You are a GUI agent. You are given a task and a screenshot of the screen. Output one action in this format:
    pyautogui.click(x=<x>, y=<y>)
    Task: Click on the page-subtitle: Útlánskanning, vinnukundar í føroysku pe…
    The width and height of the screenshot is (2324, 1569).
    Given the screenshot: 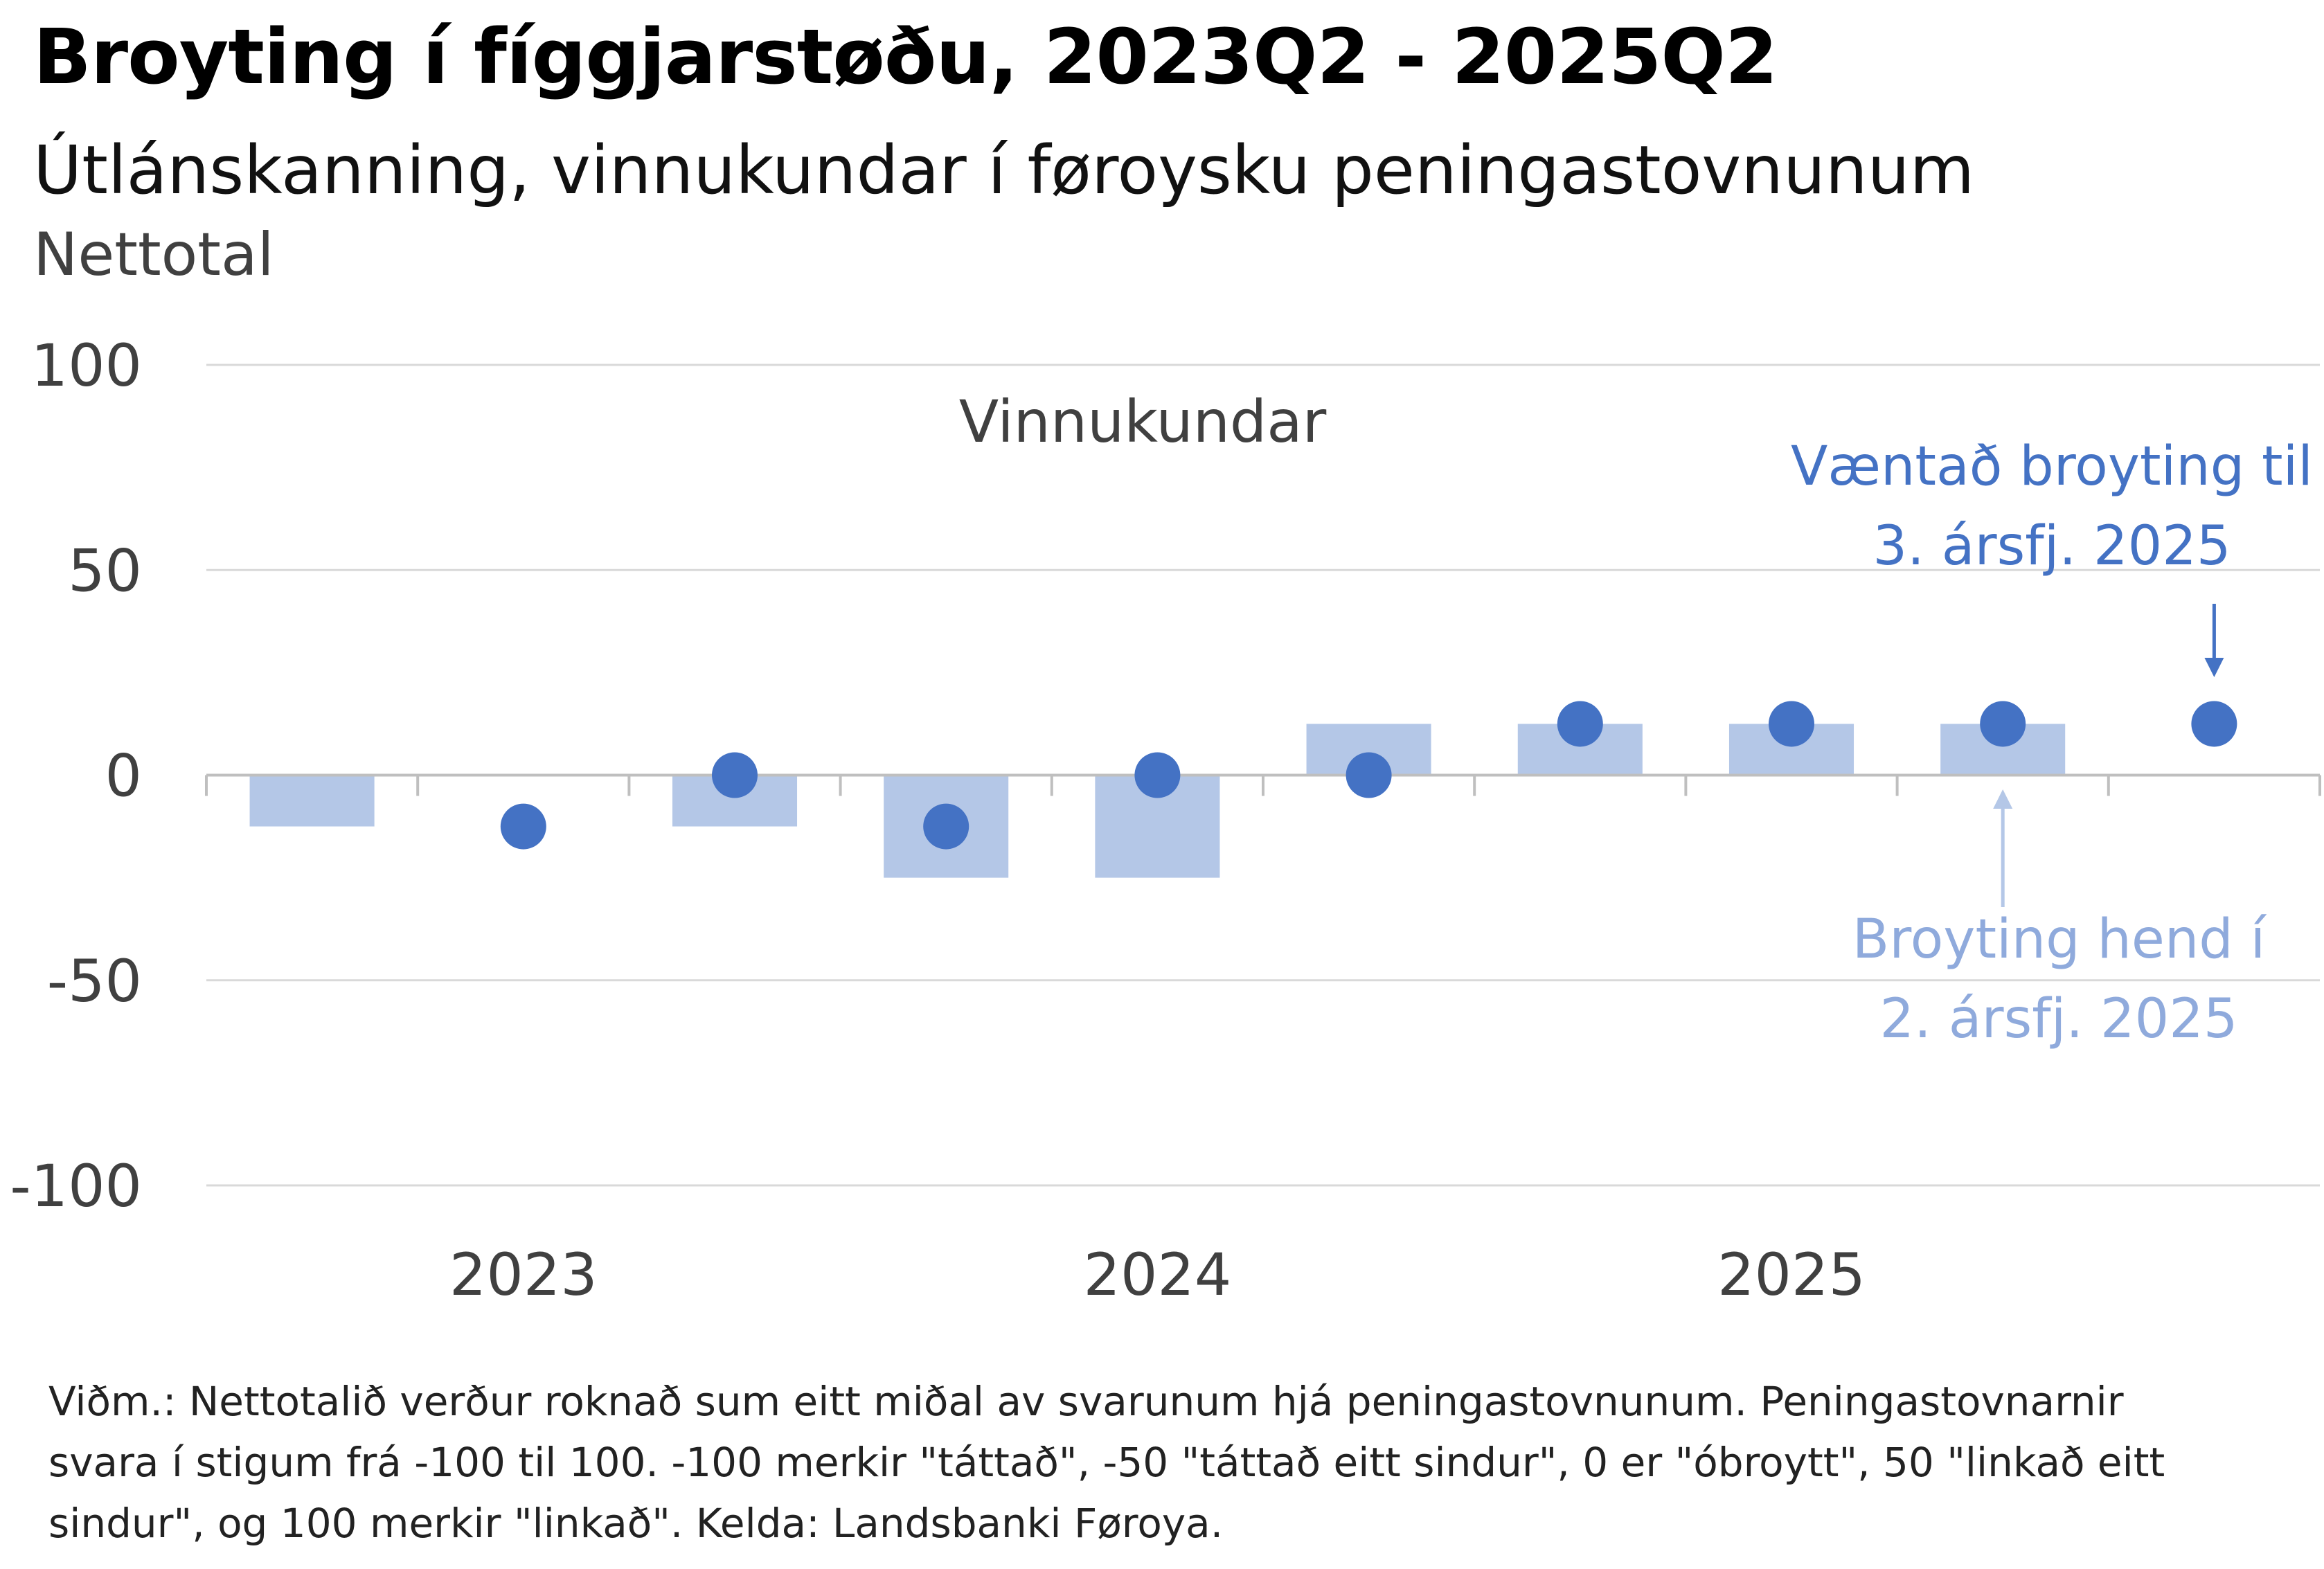 What is the action you would take?
    pyautogui.click(x=1004, y=171)
    